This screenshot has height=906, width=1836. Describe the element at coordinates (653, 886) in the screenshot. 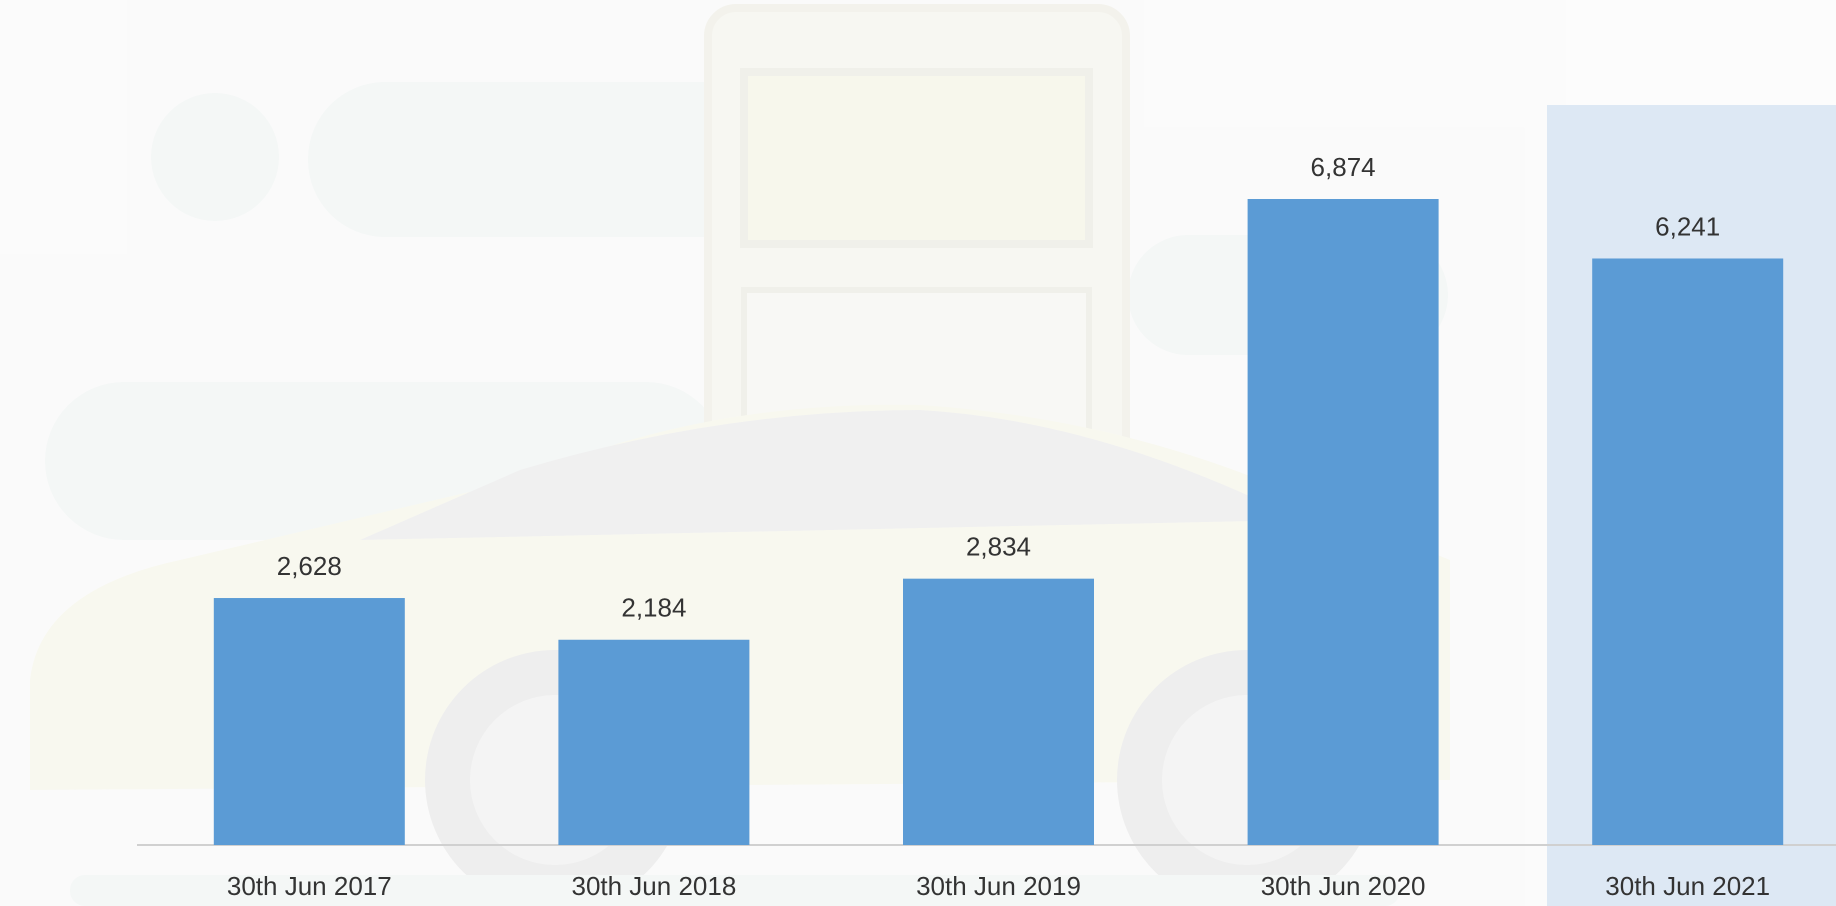

I see `x-tick-label: 30th Jun 2018` at that location.